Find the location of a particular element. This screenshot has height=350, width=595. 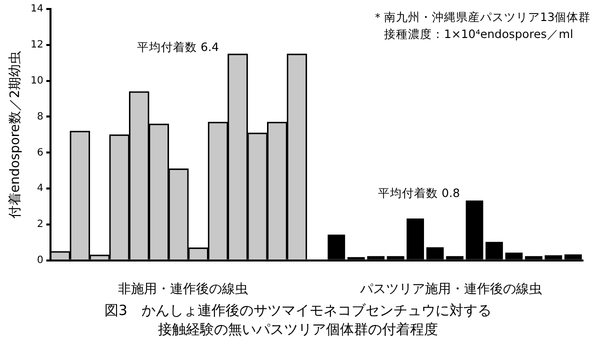

y-tick-label: 8 is located at coordinates (40, 116).